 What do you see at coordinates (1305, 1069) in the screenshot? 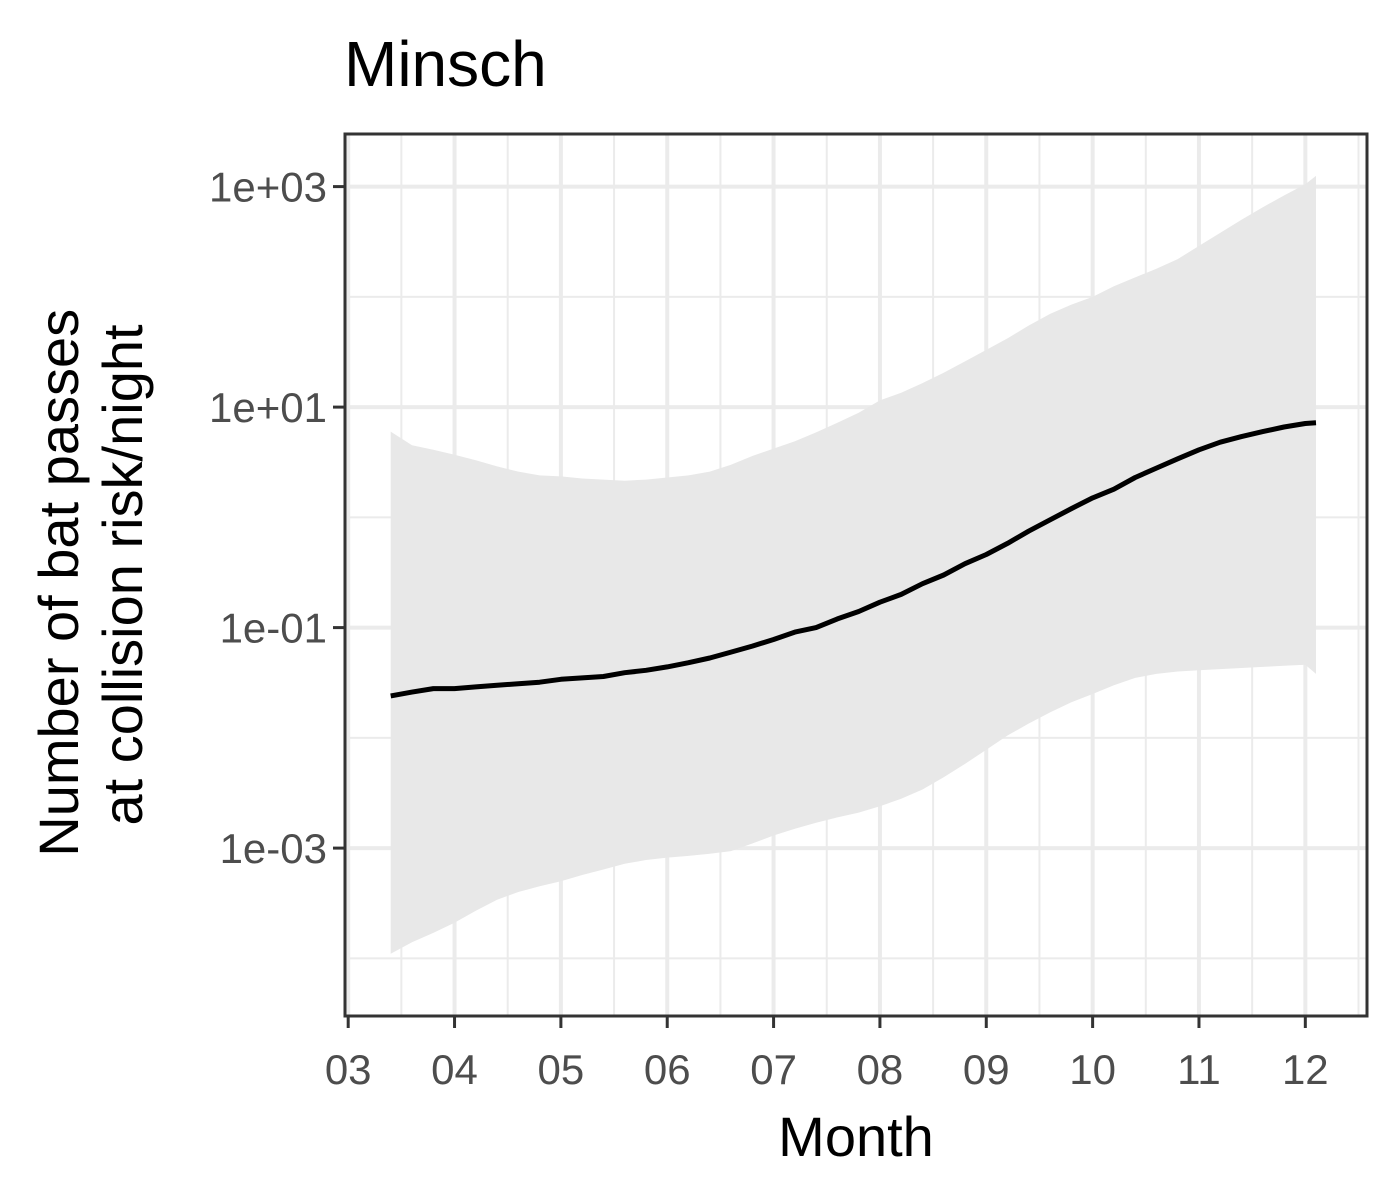
I see `x-tick-label: 12` at bounding box center [1305, 1069].